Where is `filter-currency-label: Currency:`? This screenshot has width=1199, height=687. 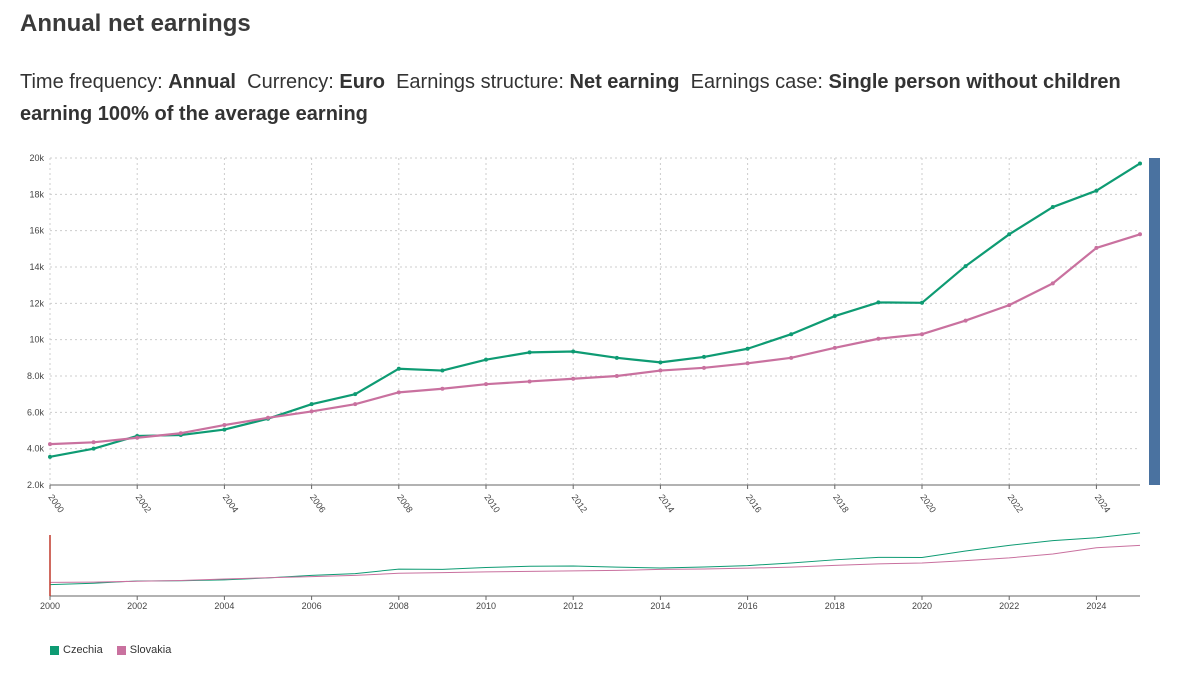
filter-currency-label: Currency: is located at coordinates (290, 82).